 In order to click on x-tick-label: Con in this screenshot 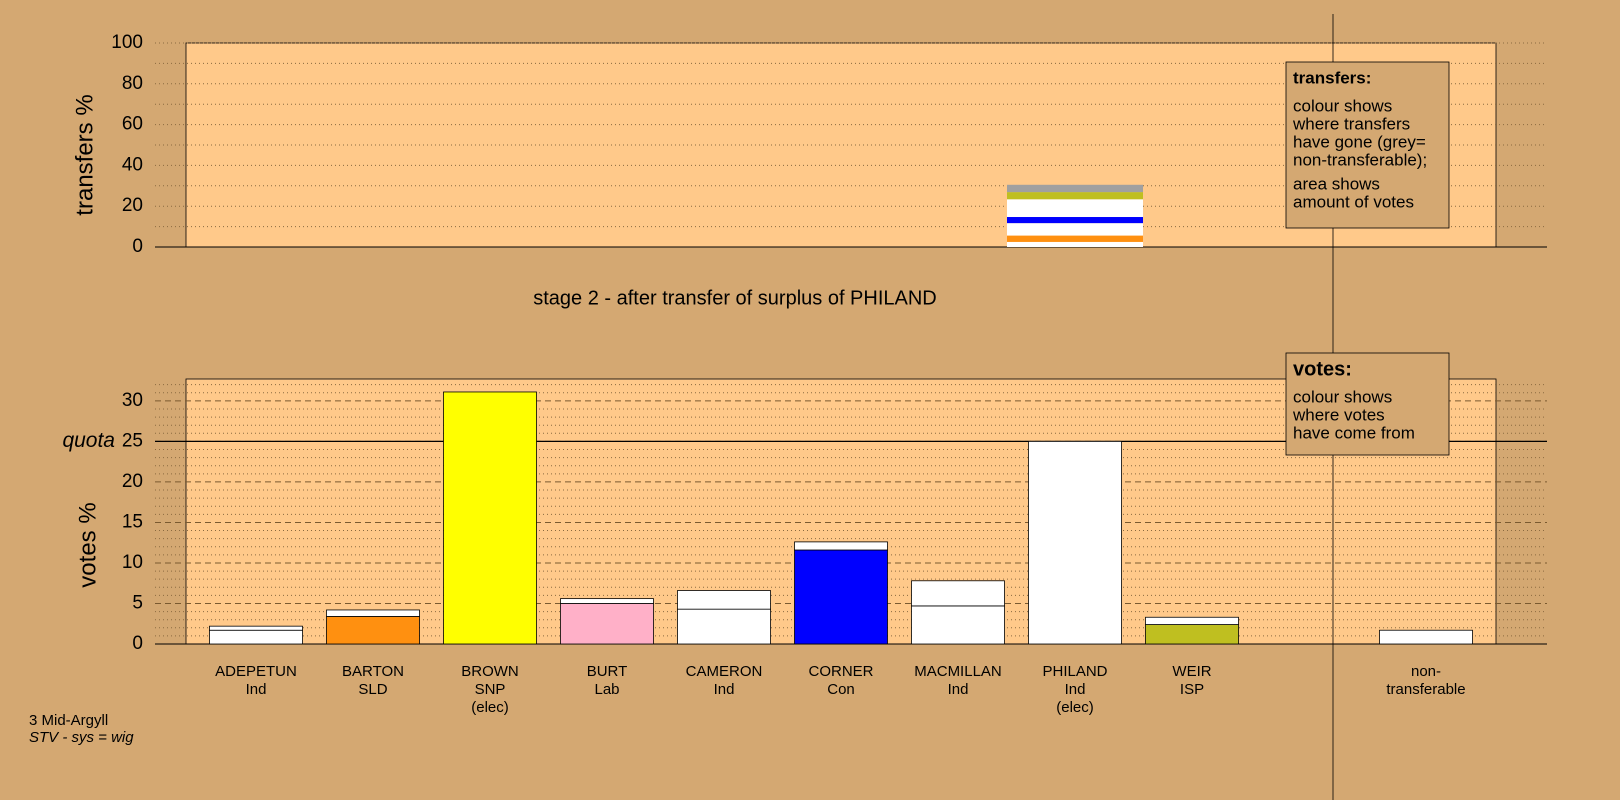, I will do `click(841, 689)`.